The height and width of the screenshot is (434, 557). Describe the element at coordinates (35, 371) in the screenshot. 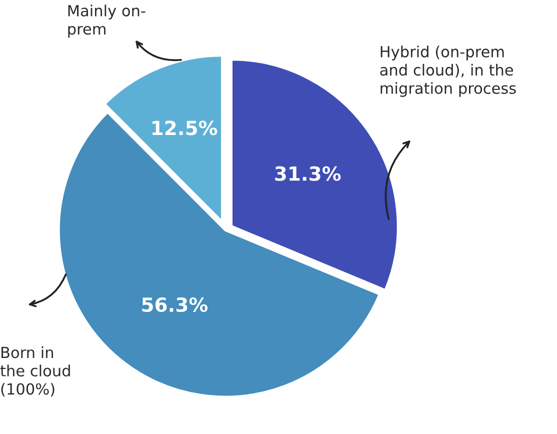

I see `slice-label: Born in the cloud (100%)` at that location.